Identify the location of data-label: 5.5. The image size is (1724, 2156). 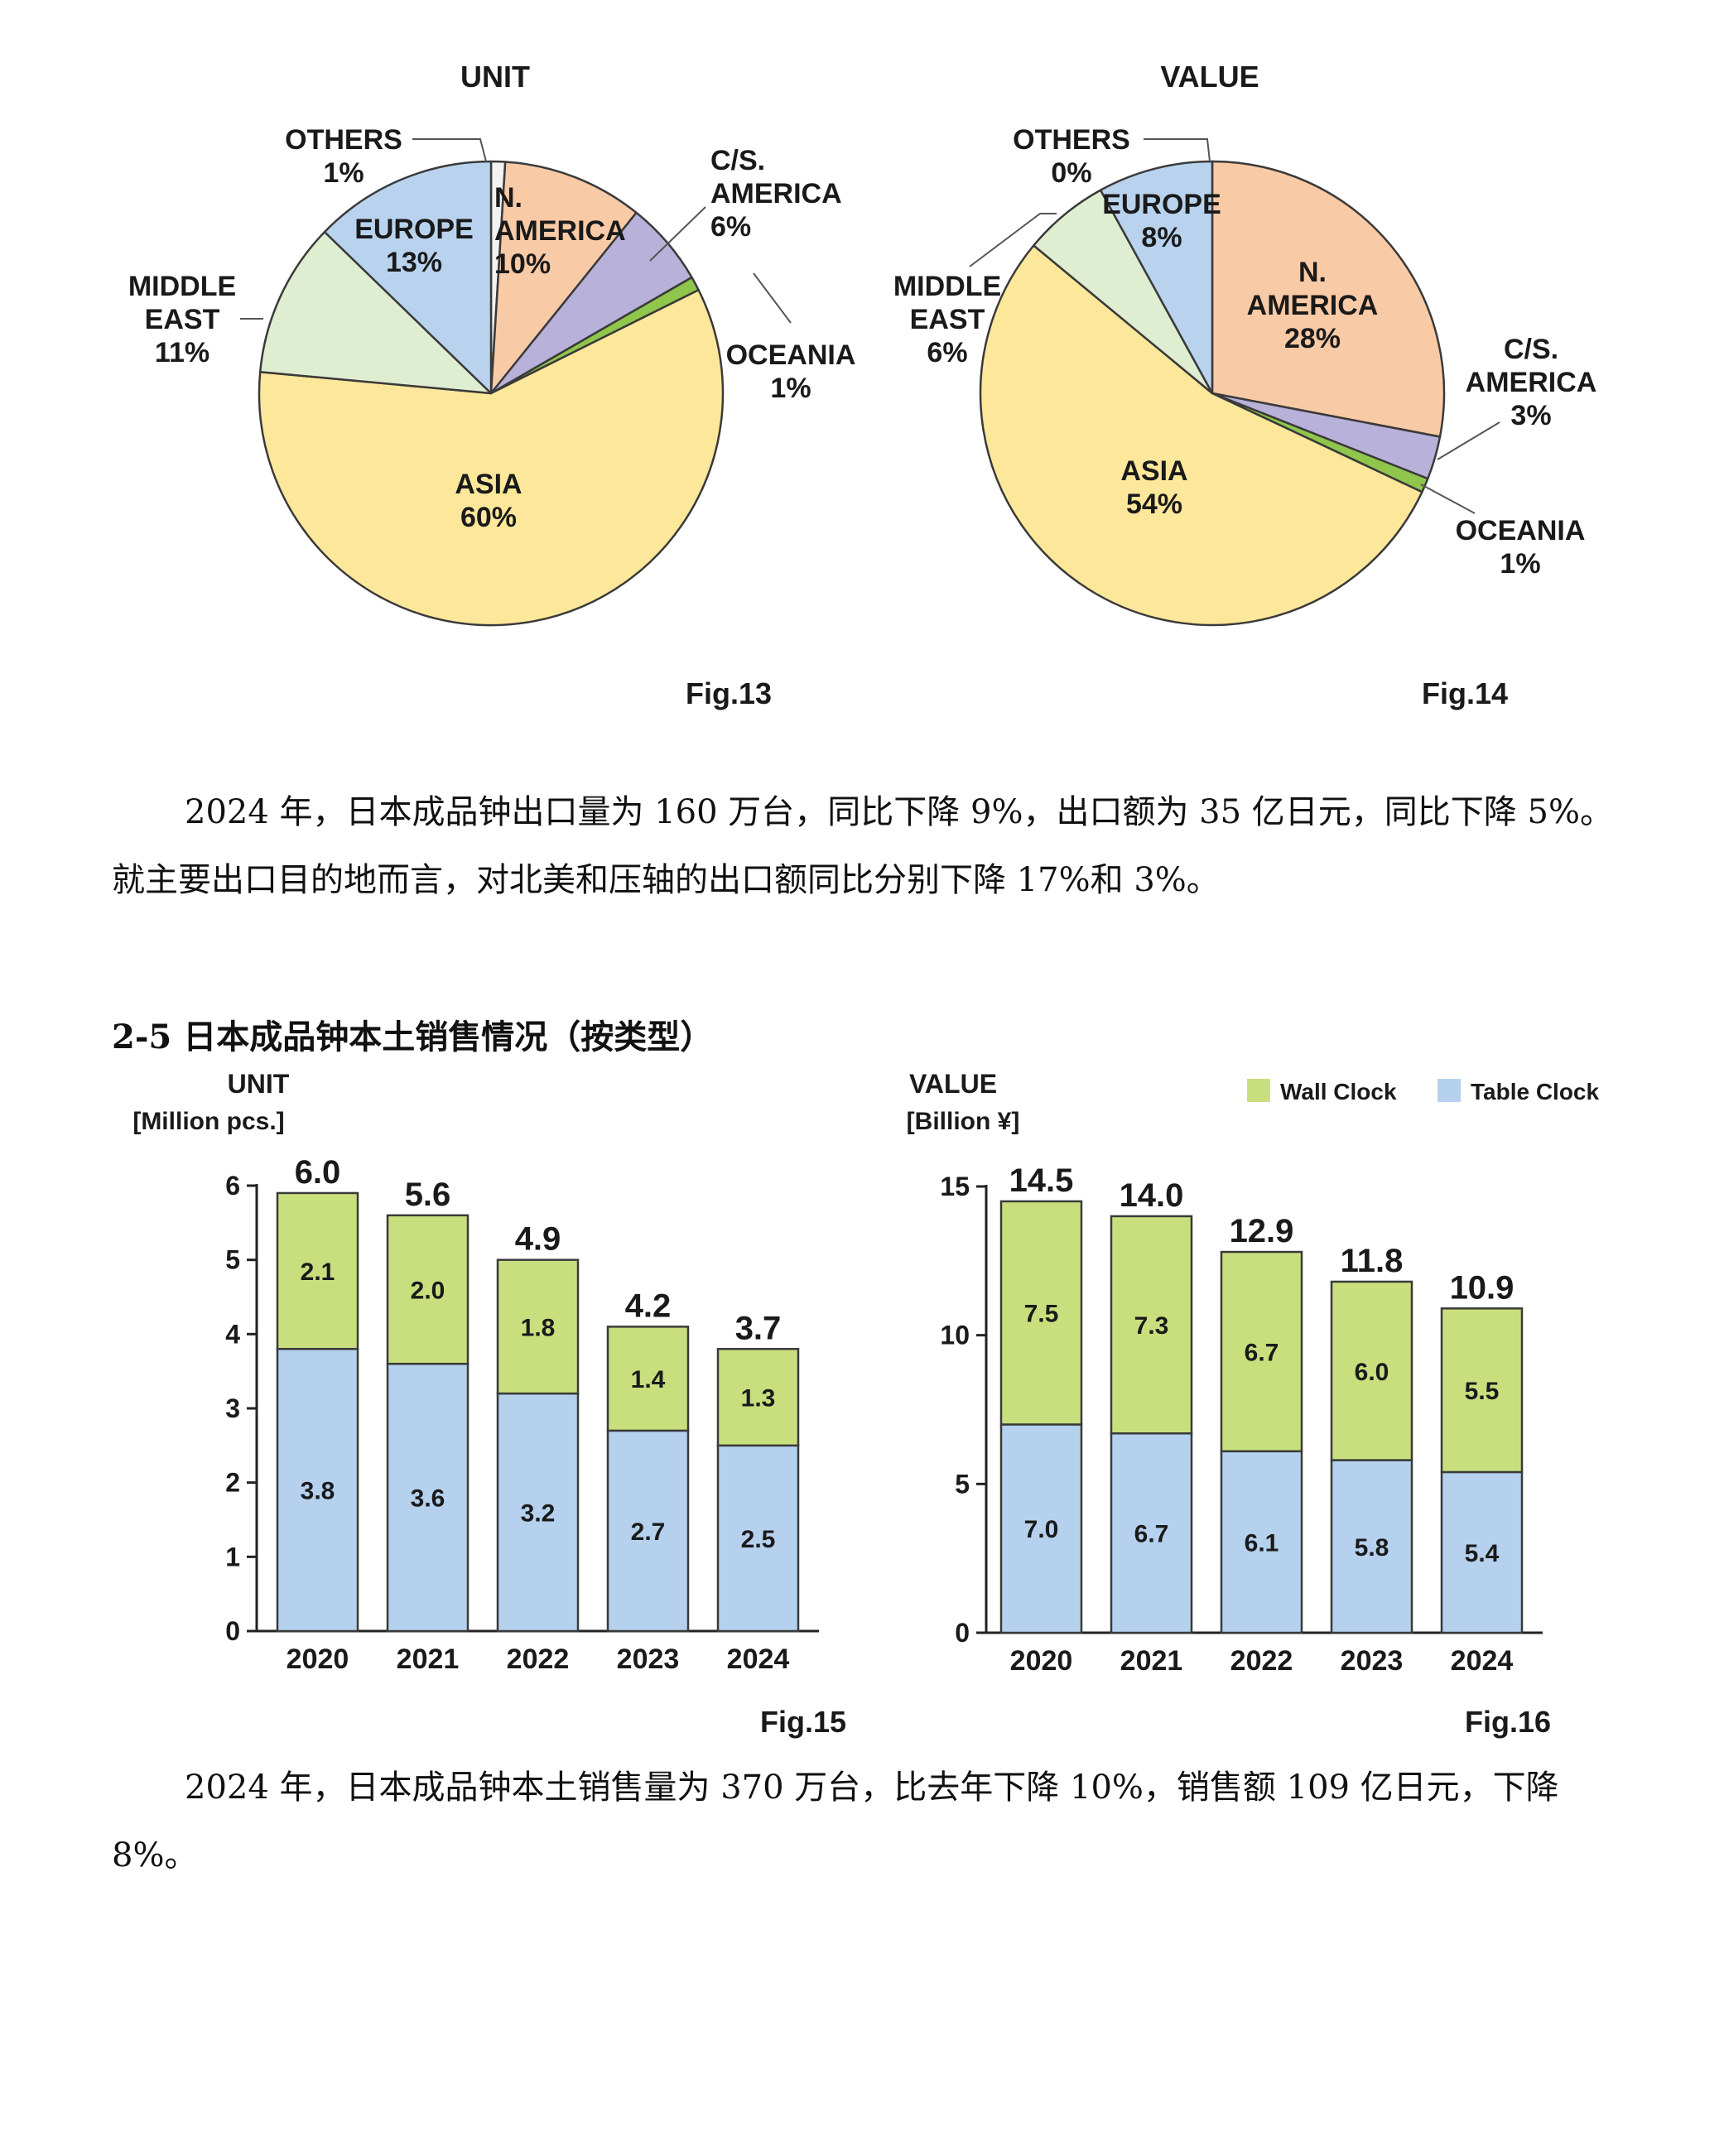
(1482, 1392).